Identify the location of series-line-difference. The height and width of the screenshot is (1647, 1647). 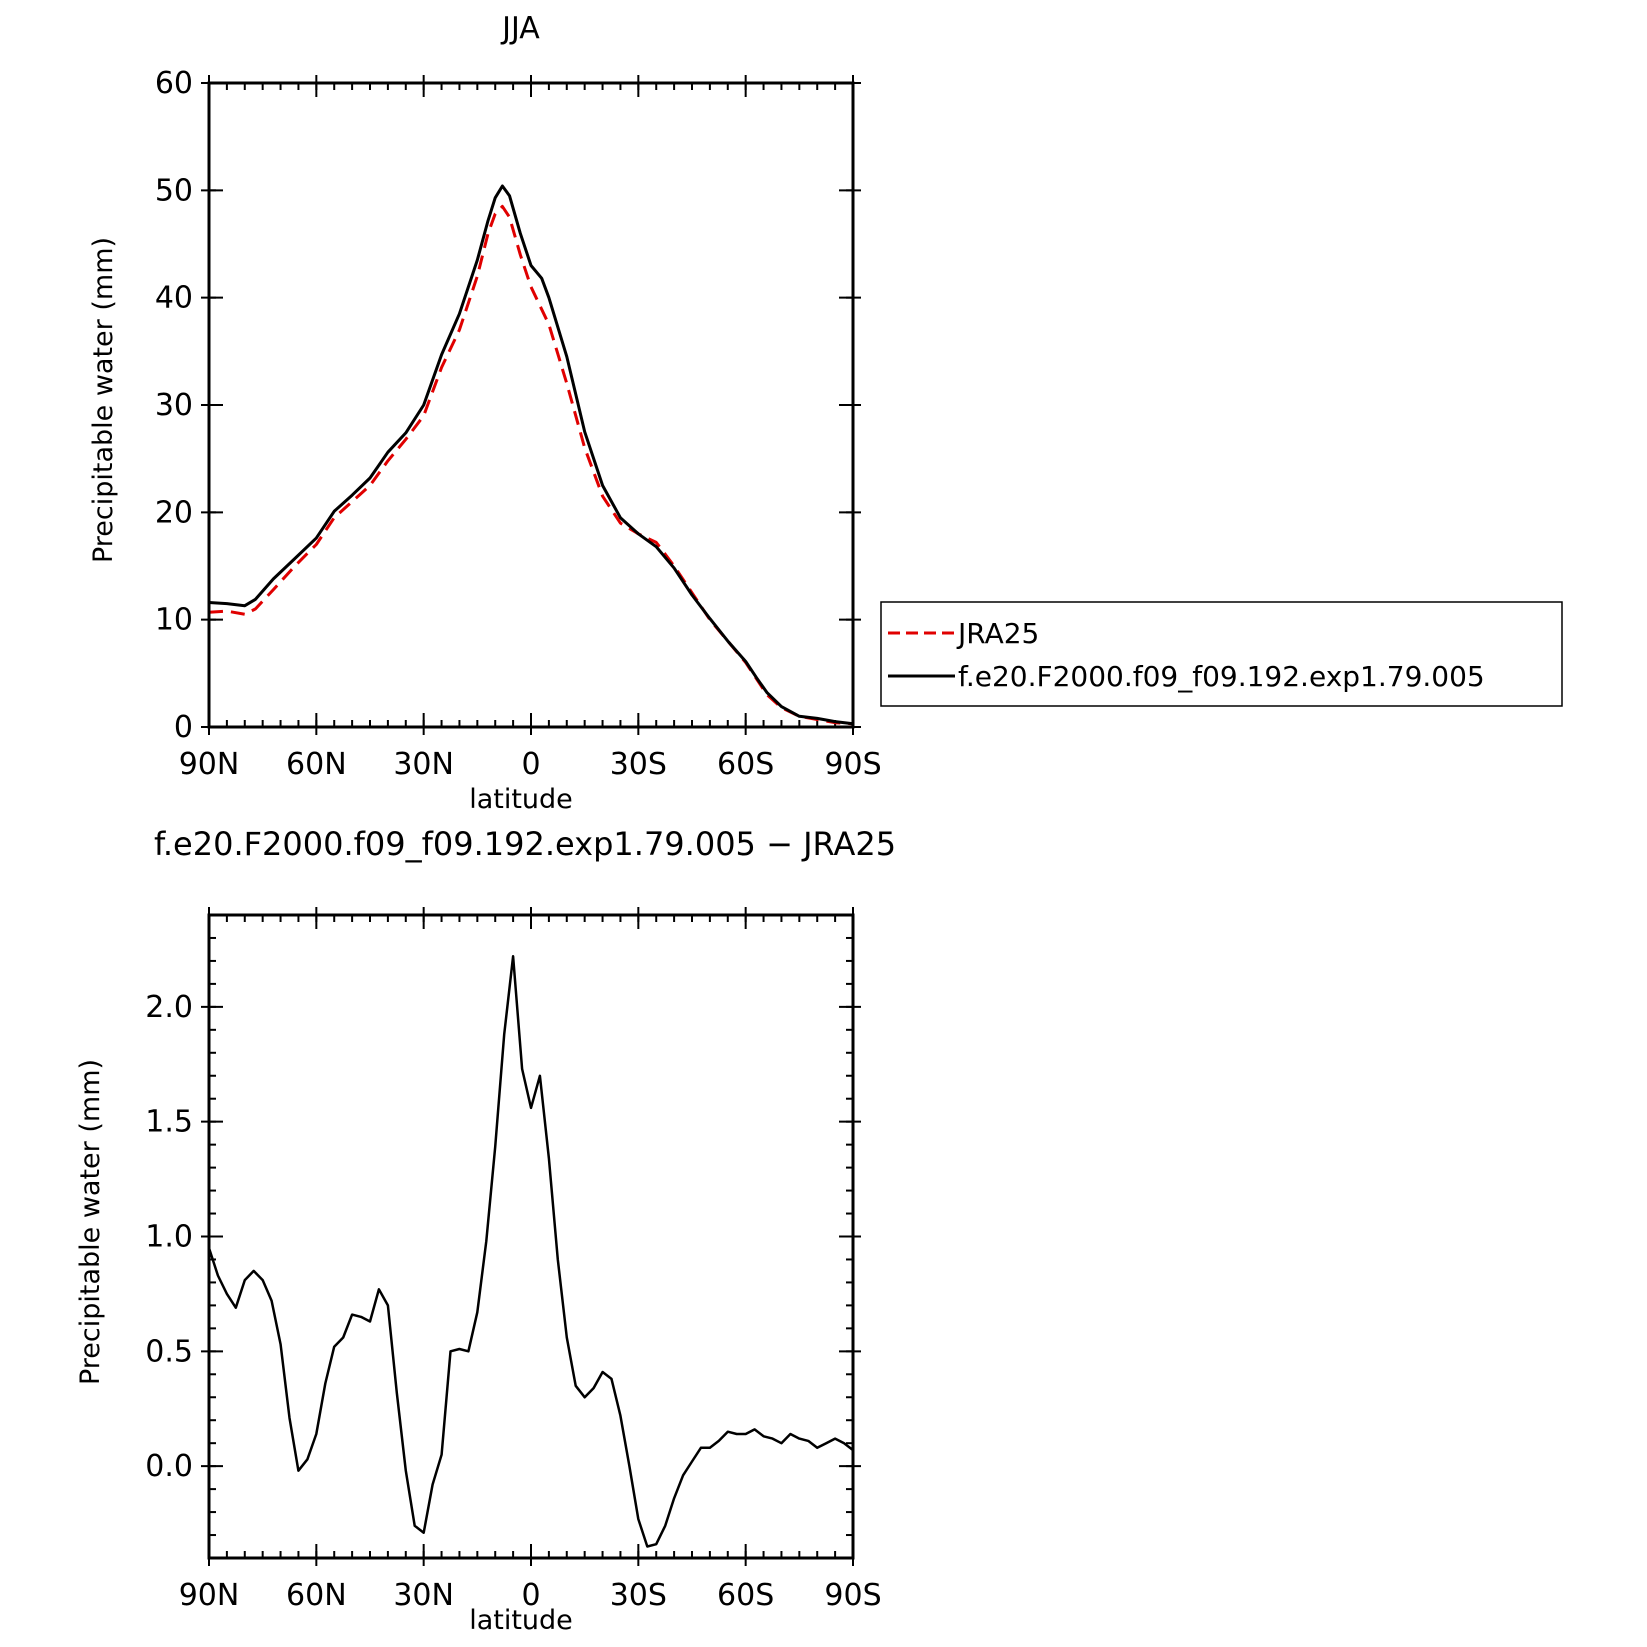
(530, 1251).